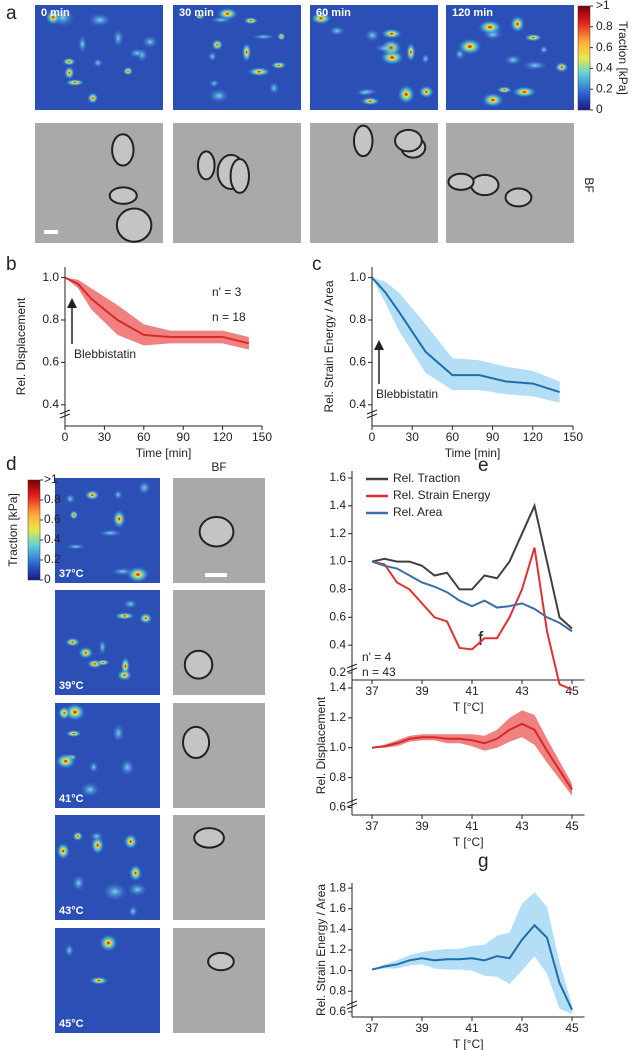 This screenshot has height=1050, width=632. What do you see at coordinates (472, 13) in the screenshot?
I see `time-label: 120 min` at bounding box center [472, 13].